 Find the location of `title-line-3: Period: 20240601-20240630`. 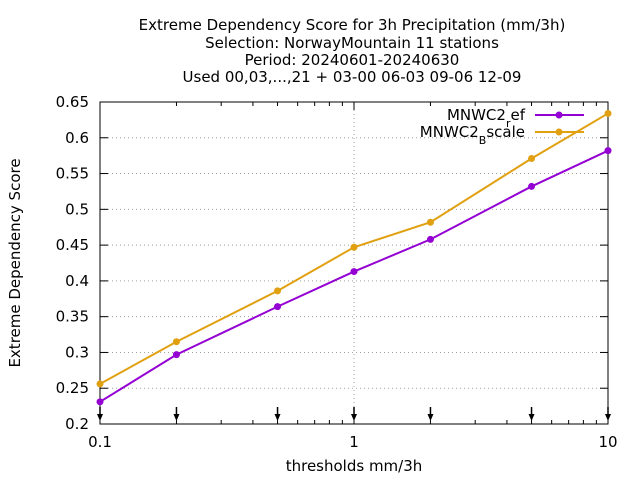

title-line-3: Period: 20240601-20240630 is located at coordinates (352, 60).